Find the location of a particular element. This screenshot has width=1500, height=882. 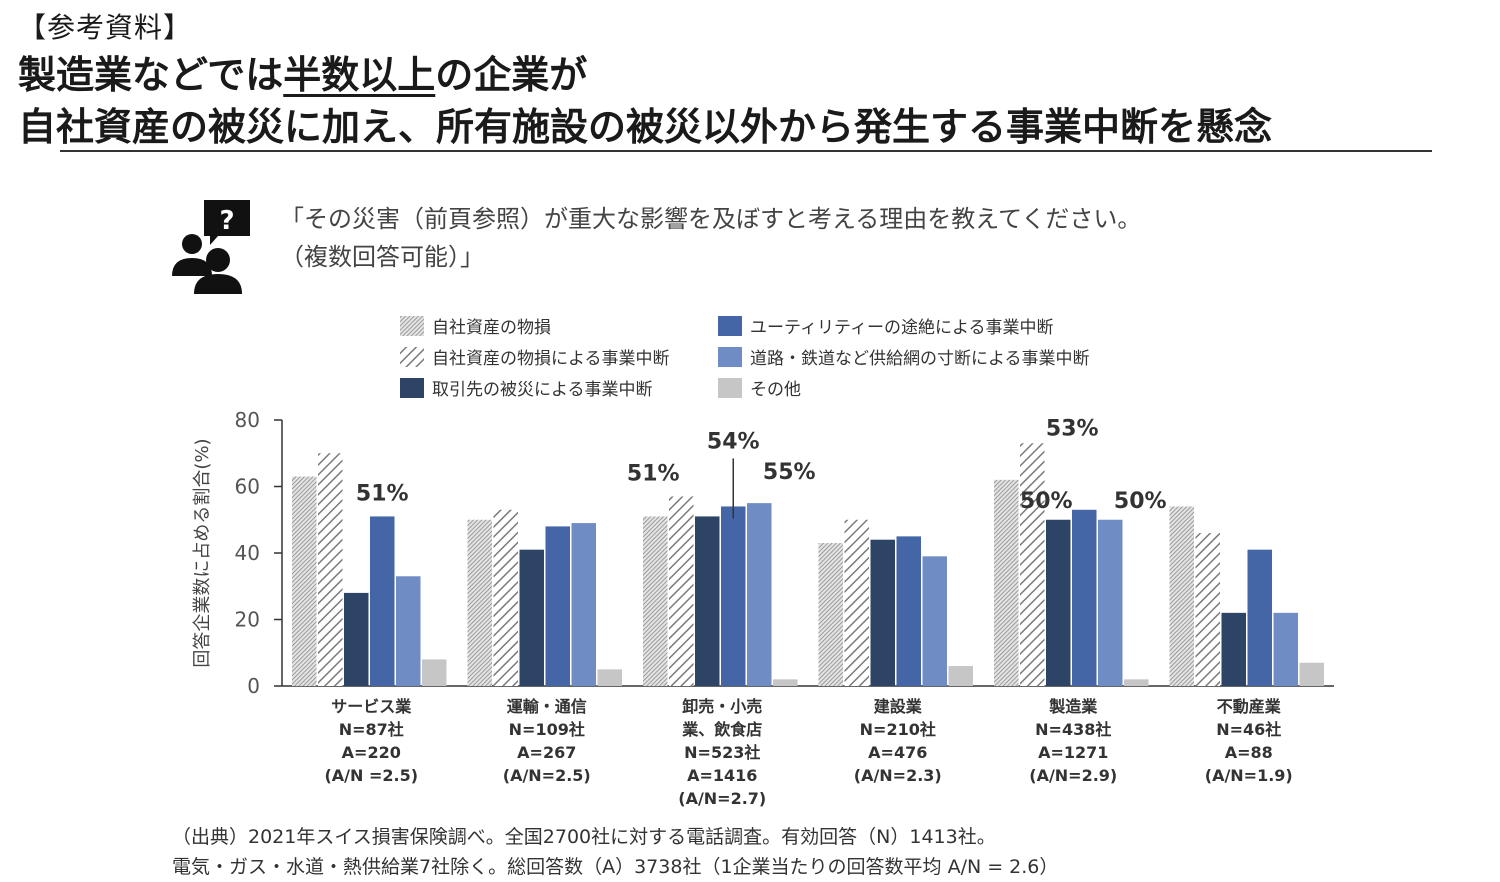

category-label-line: A=88 is located at coordinates (1249, 752).